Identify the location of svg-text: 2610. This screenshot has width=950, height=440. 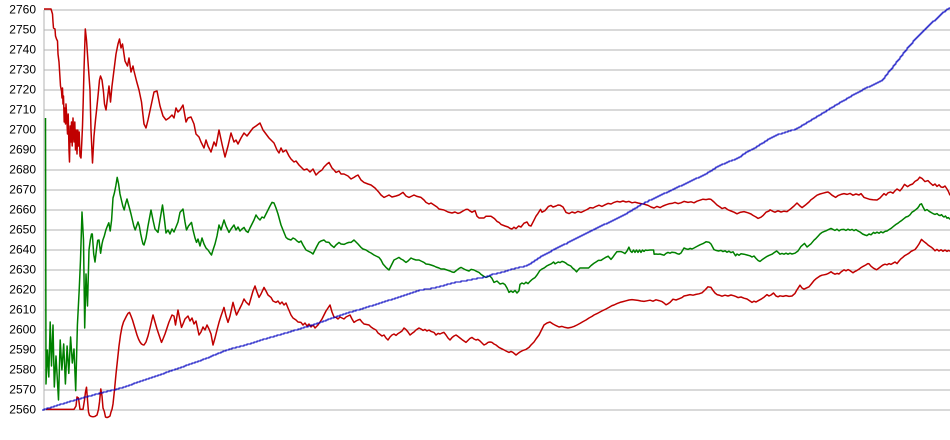
(22, 310).